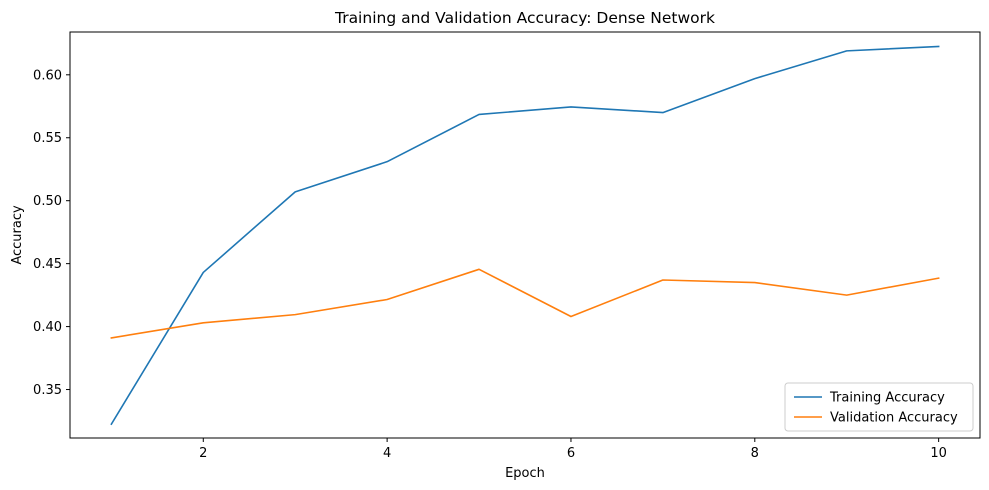  What do you see at coordinates (51, 233) in the screenshot?
I see `y-axis: 0.35 0.40 0.45 0.50 0.55 0.60` at bounding box center [51, 233].